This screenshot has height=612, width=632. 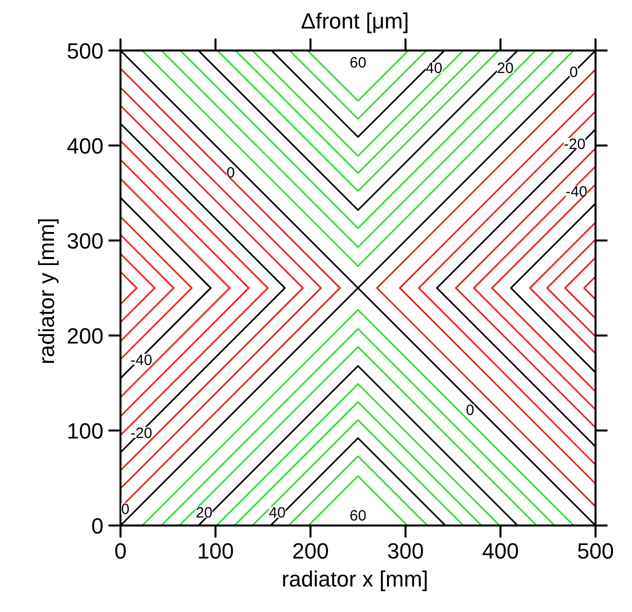 What do you see at coordinates (85, 336) in the screenshot?
I see `y-tick-label: 200` at bounding box center [85, 336].